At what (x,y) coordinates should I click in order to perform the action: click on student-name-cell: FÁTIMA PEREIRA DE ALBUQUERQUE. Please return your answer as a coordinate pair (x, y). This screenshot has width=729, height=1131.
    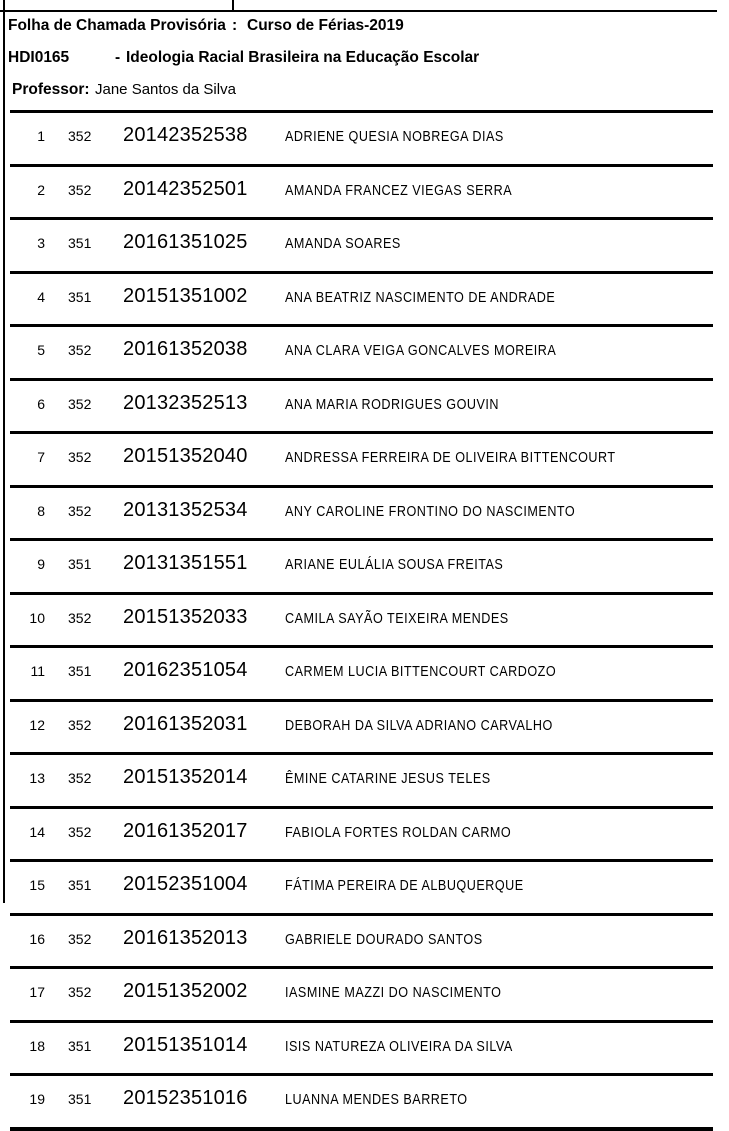
    Looking at the image, I should click on (404, 885).